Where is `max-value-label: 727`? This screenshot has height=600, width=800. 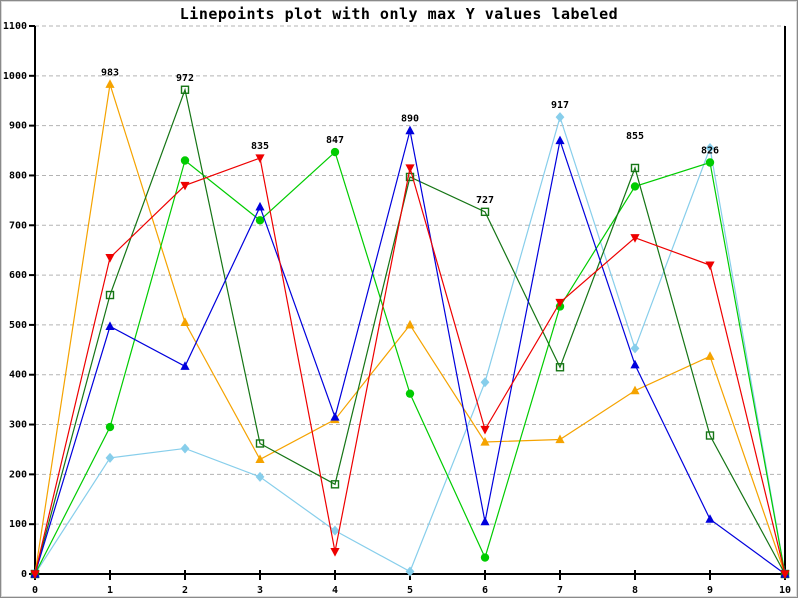
max-value-label: 727 is located at coordinates (485, 200).